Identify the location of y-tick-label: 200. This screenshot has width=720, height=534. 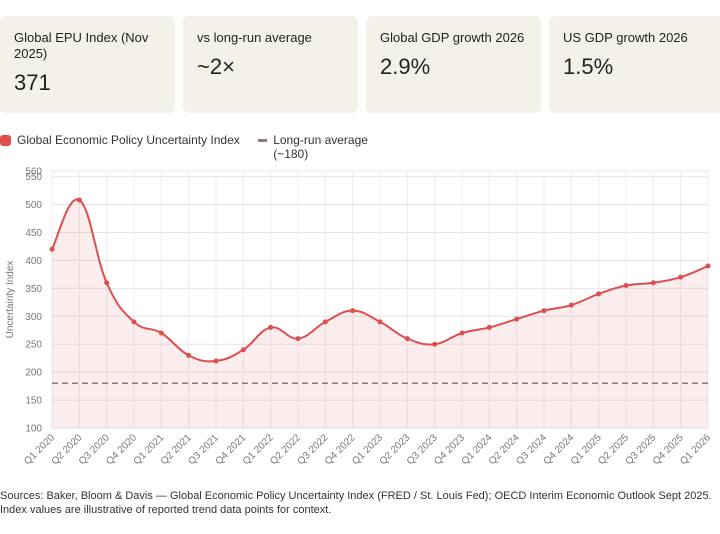
(33, 373).